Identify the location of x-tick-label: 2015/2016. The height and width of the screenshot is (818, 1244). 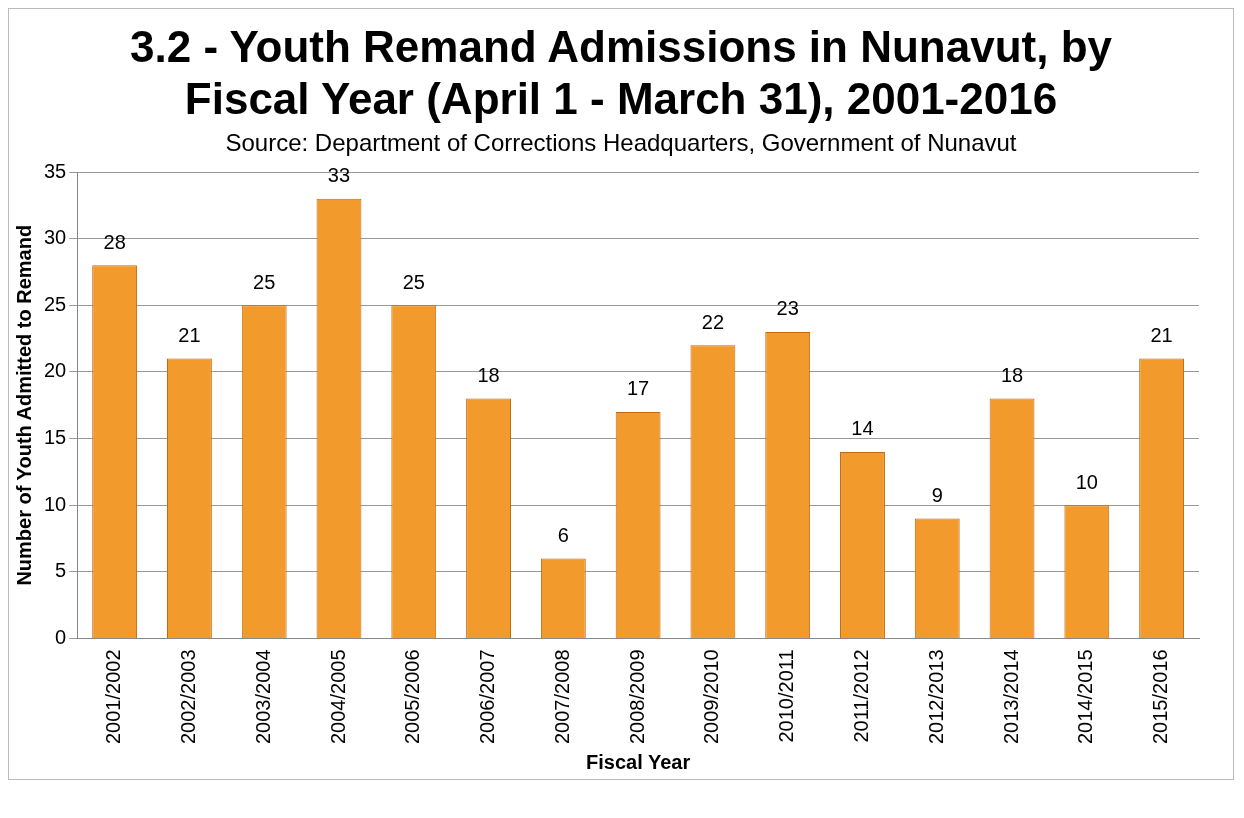
(1160, 697).